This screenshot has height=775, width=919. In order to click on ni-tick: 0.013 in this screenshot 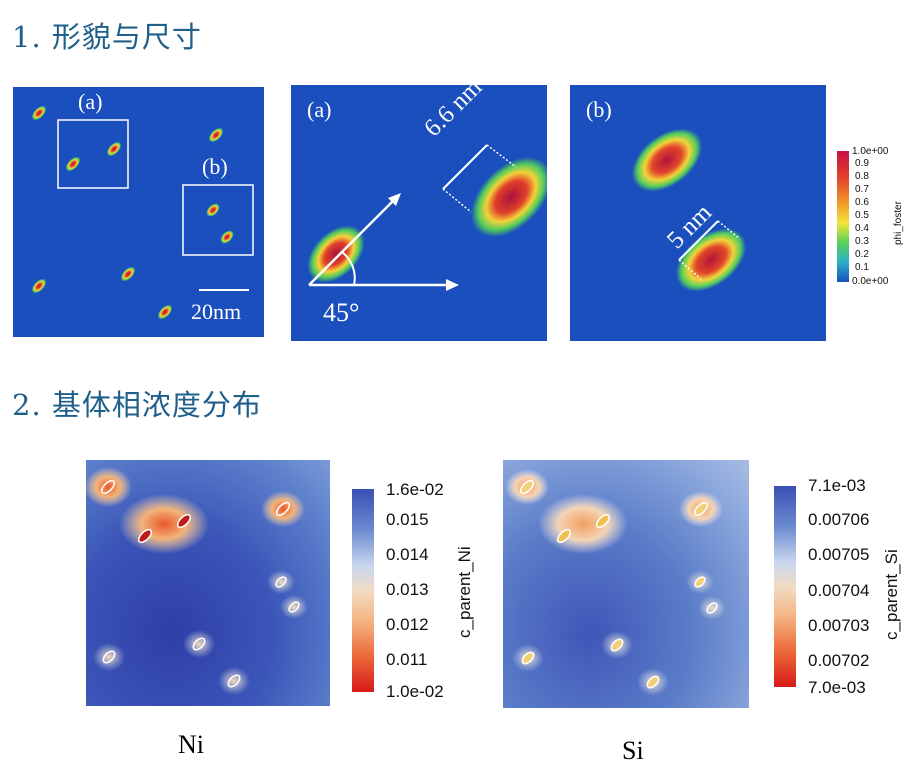, I will do `click(407, 589)`.